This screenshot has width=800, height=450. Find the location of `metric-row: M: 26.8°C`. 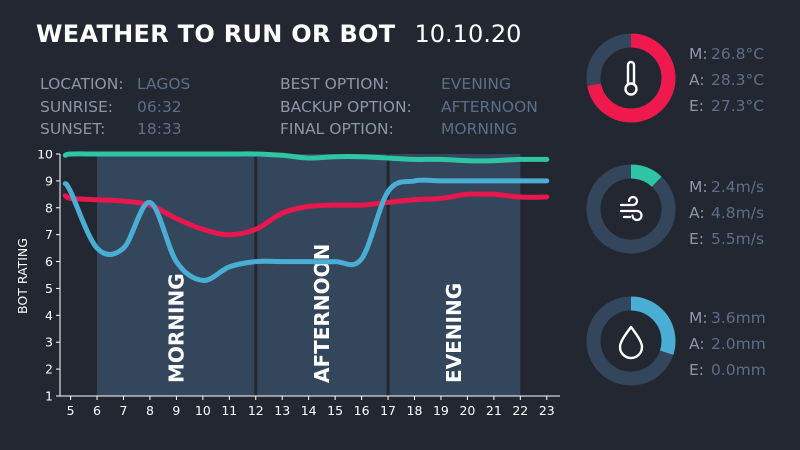

metric-row: M: 26.8°C is located at coordinates (726, 54).